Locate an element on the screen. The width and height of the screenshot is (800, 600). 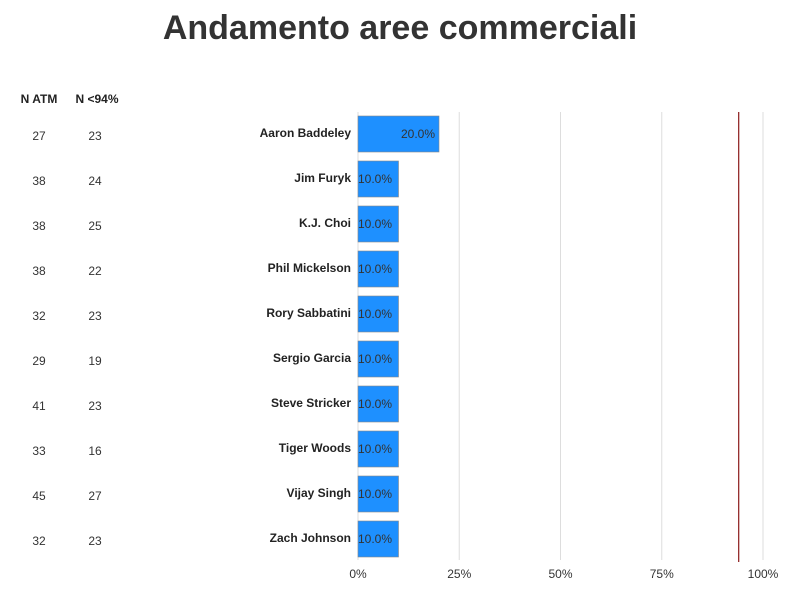
category-label: Aaron Baddeley is located at coordinates (306, 133).